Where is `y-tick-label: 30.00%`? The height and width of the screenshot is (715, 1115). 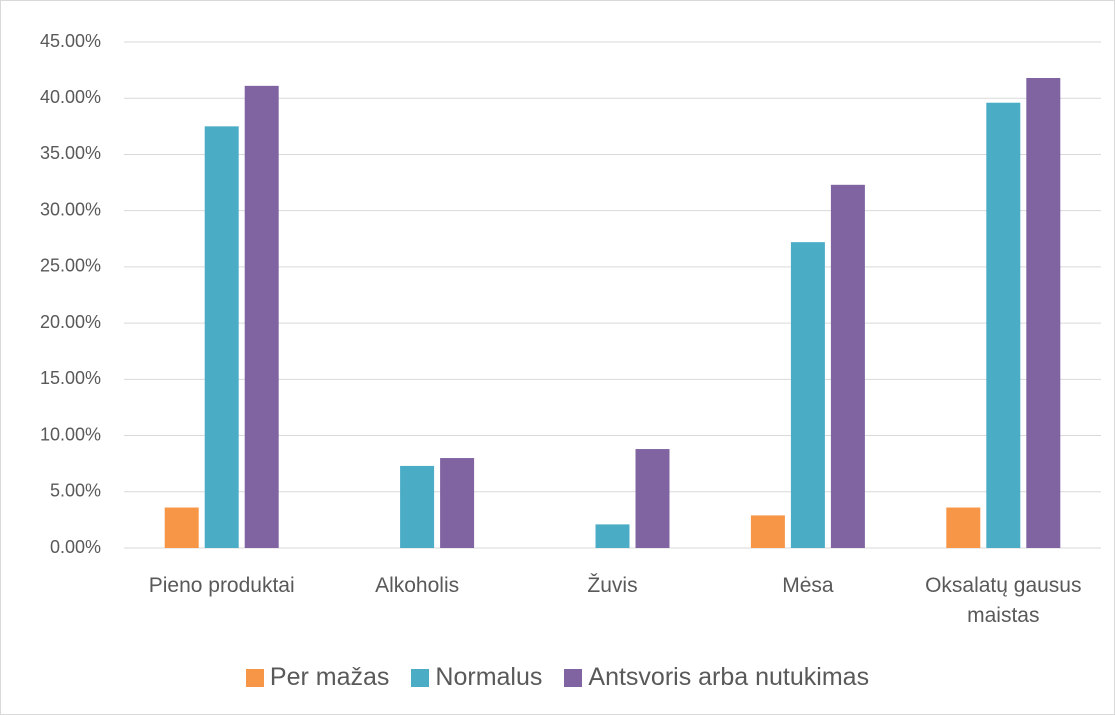 y-tick-label: 30.00% is located at coordinates (70, 209).